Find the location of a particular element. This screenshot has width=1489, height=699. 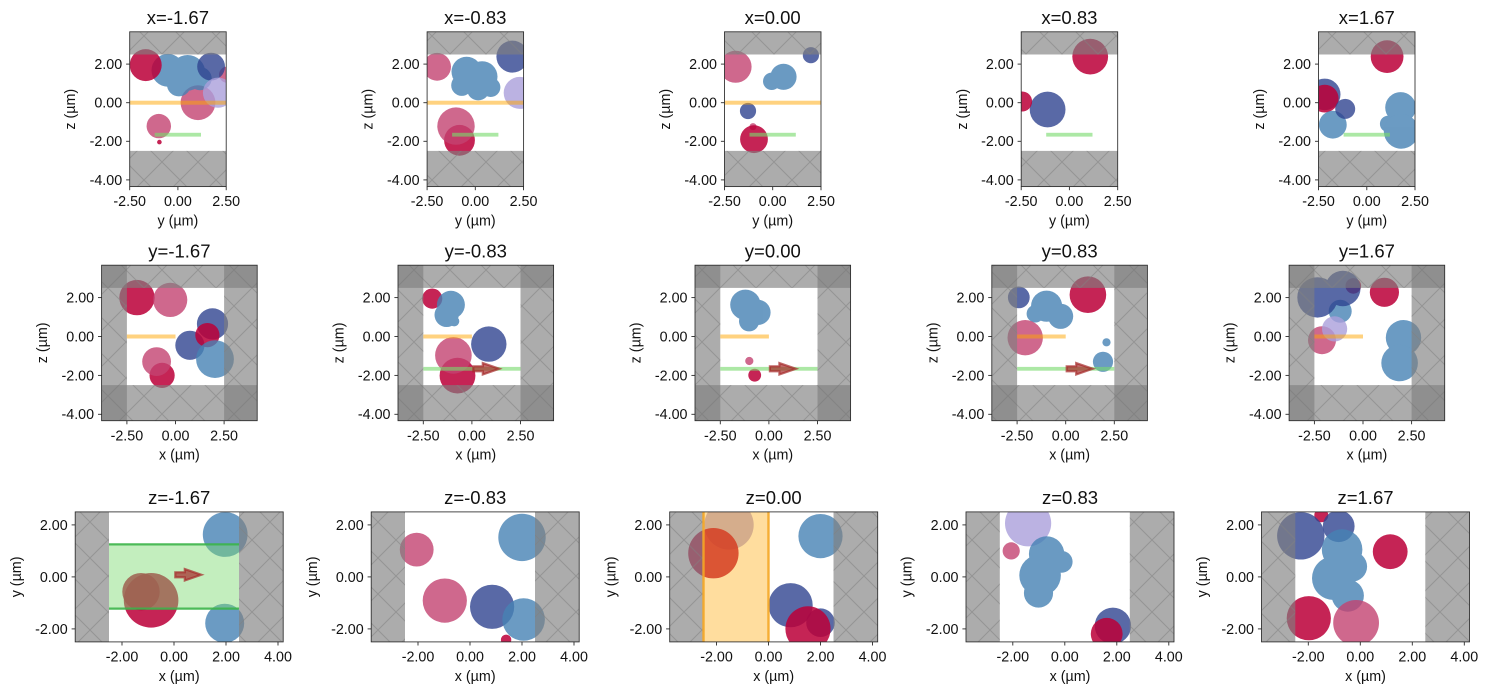

svg-text: y=0.83 is located at coordinates (1070, 251).